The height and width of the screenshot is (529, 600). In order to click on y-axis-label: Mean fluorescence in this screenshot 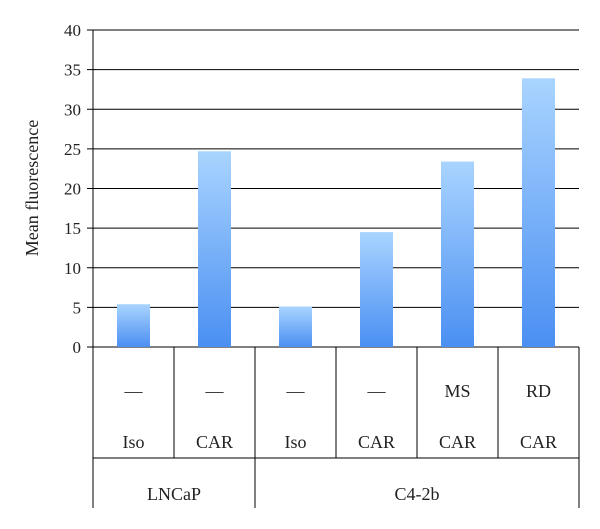, I will do `click(32, 188)`.